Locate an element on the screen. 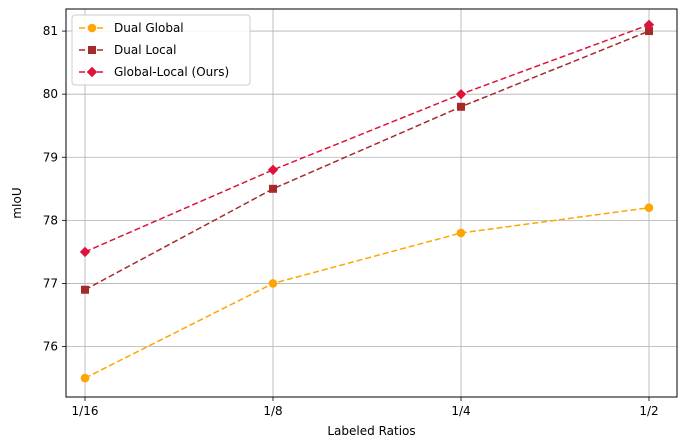 The height and width of the screenshot is (448, 687). legend-label: Dual Global is located at coordinates (149, 28).